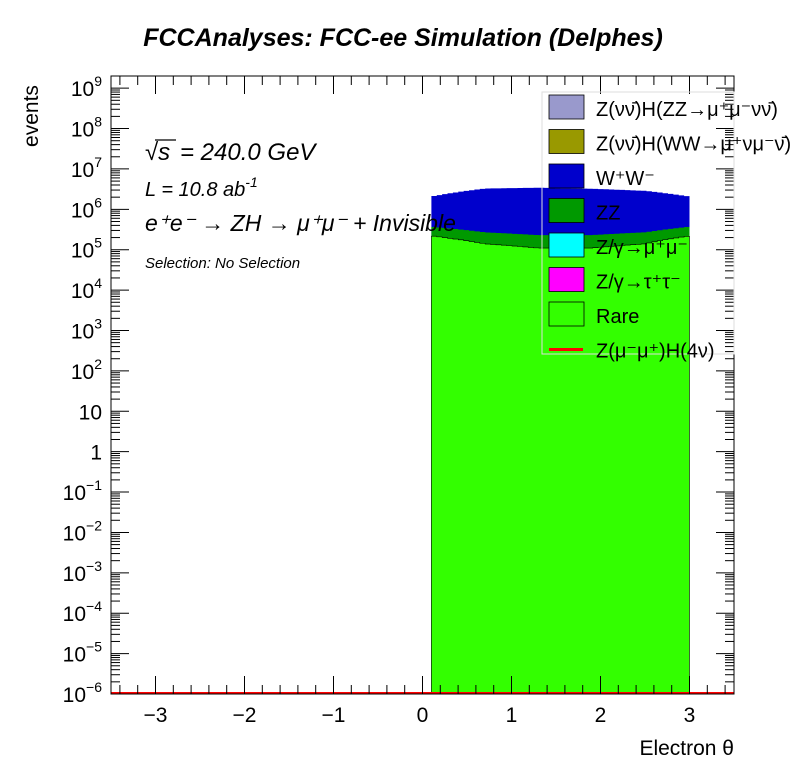  Describe the element at coordinates (690, 715) in the screenshot. I see `x-tick-label: 3` at that location.